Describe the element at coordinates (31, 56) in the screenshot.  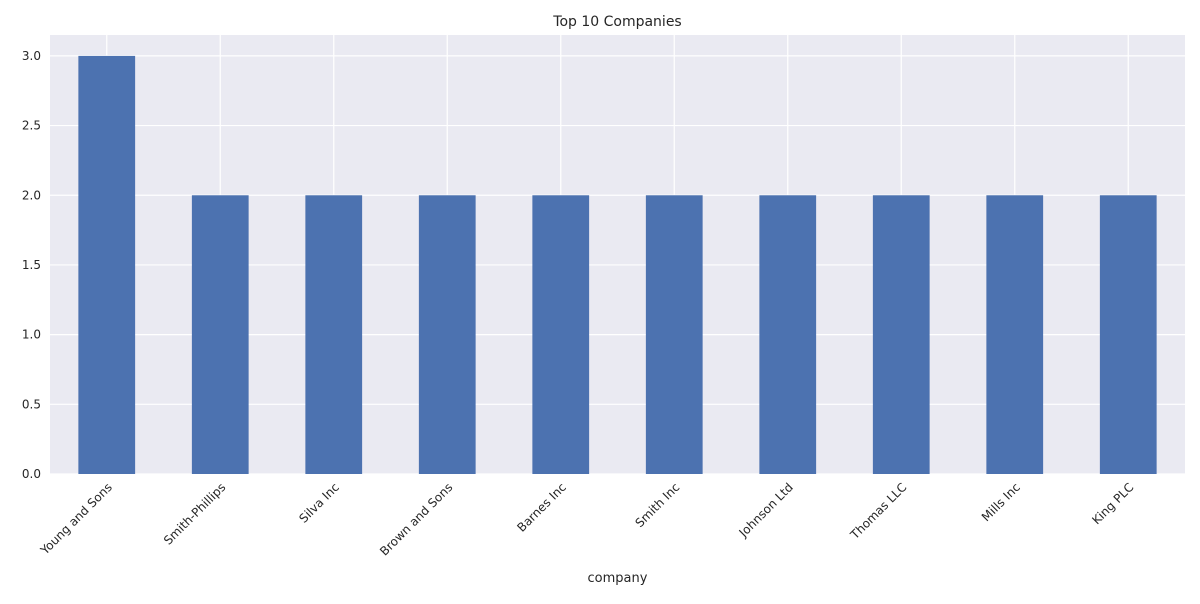
I see `y-tick-label: 3.0` at that location.